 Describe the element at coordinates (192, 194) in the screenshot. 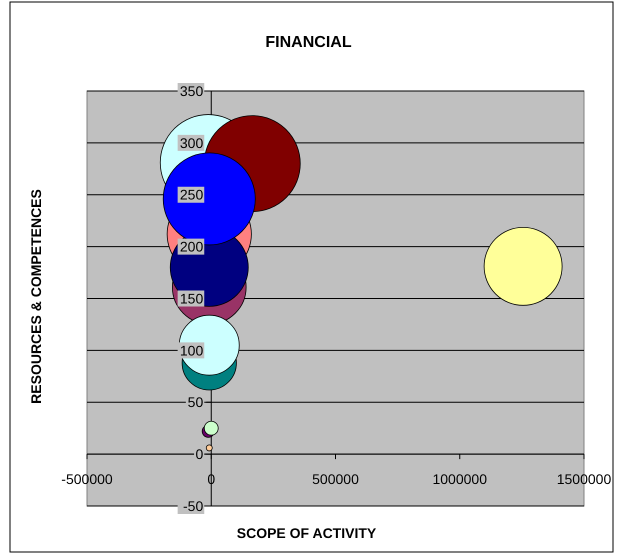

I see `y-tick-label: 250` at that location.